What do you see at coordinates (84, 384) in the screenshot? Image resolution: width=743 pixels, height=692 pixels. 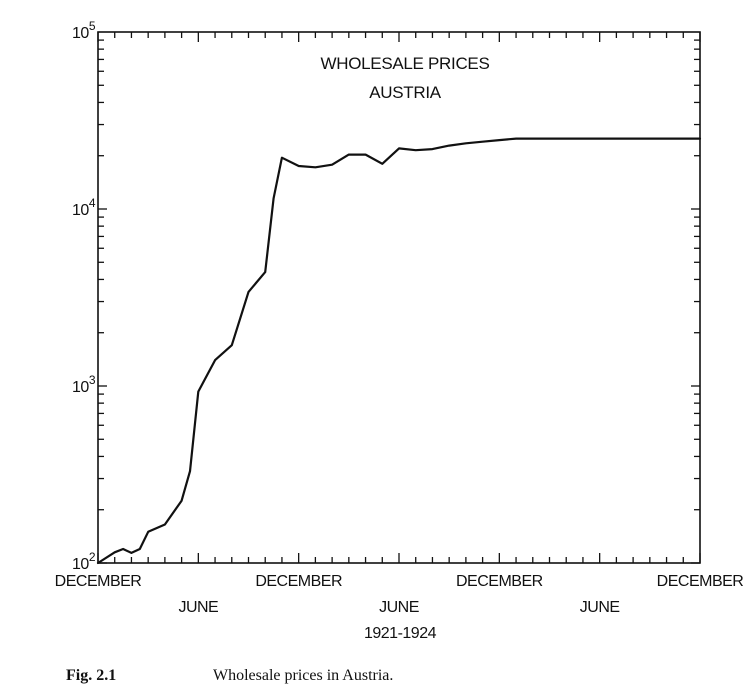 I see `y-tick-label: 10³` at bounding box center [84, 384].